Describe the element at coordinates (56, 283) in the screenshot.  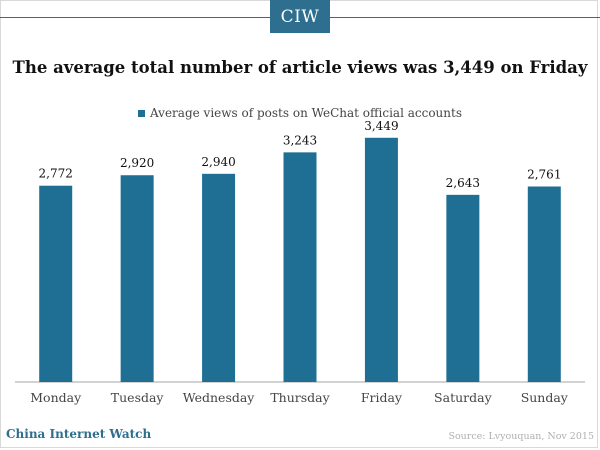
I see `bar-monday` at that location.